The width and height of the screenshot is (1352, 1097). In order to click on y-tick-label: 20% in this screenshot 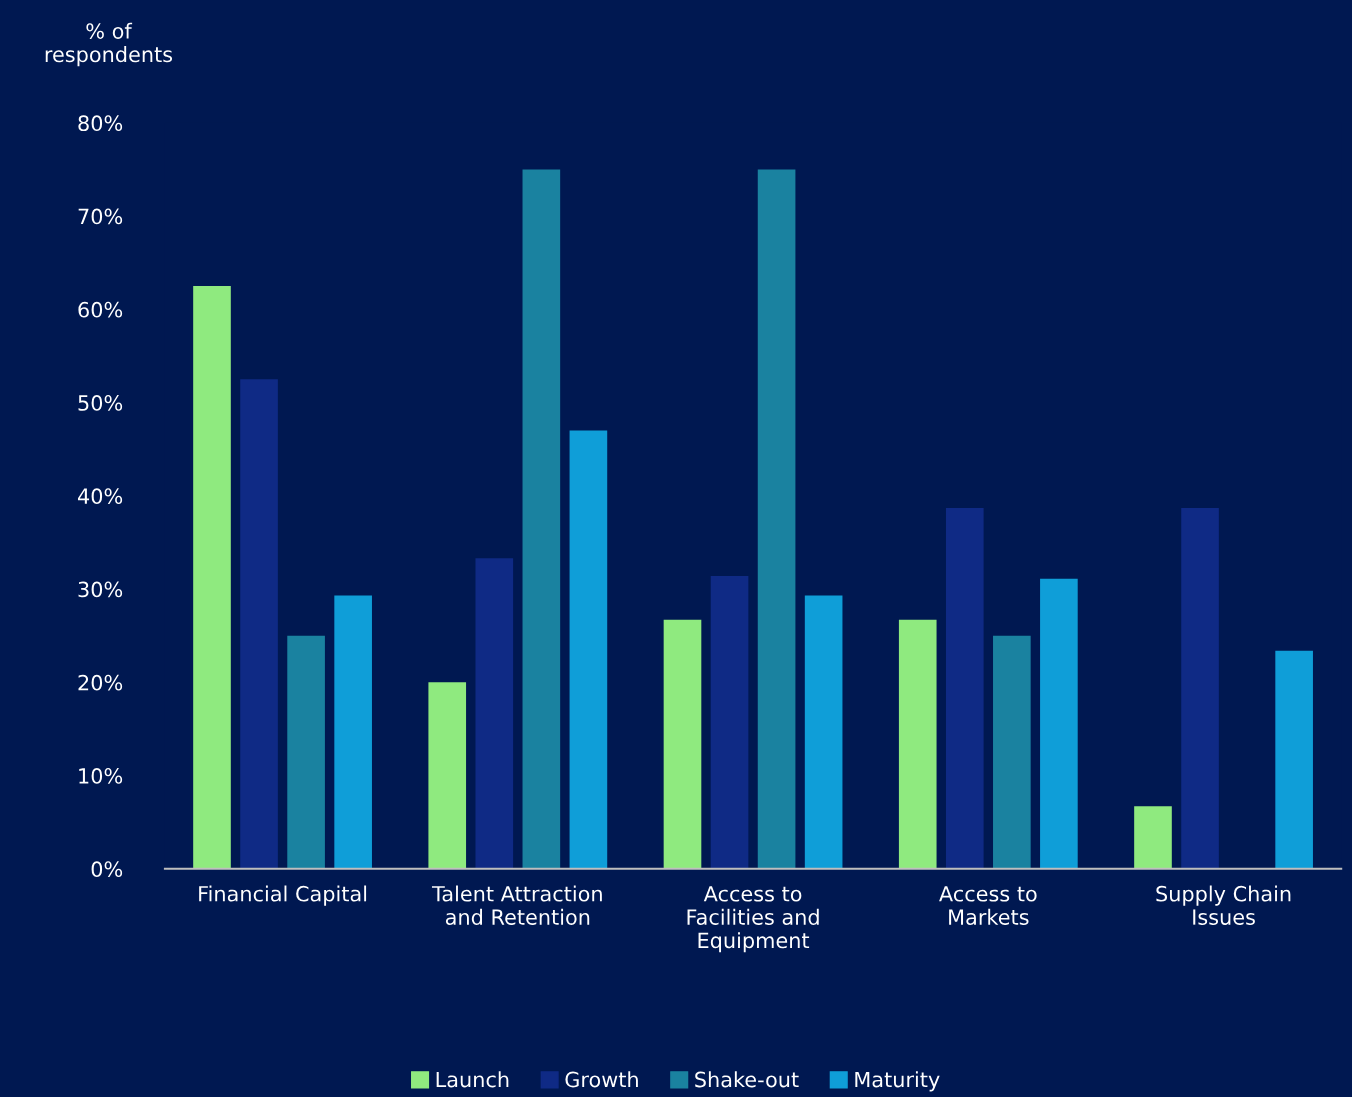, I will do `click(100, 682)`.